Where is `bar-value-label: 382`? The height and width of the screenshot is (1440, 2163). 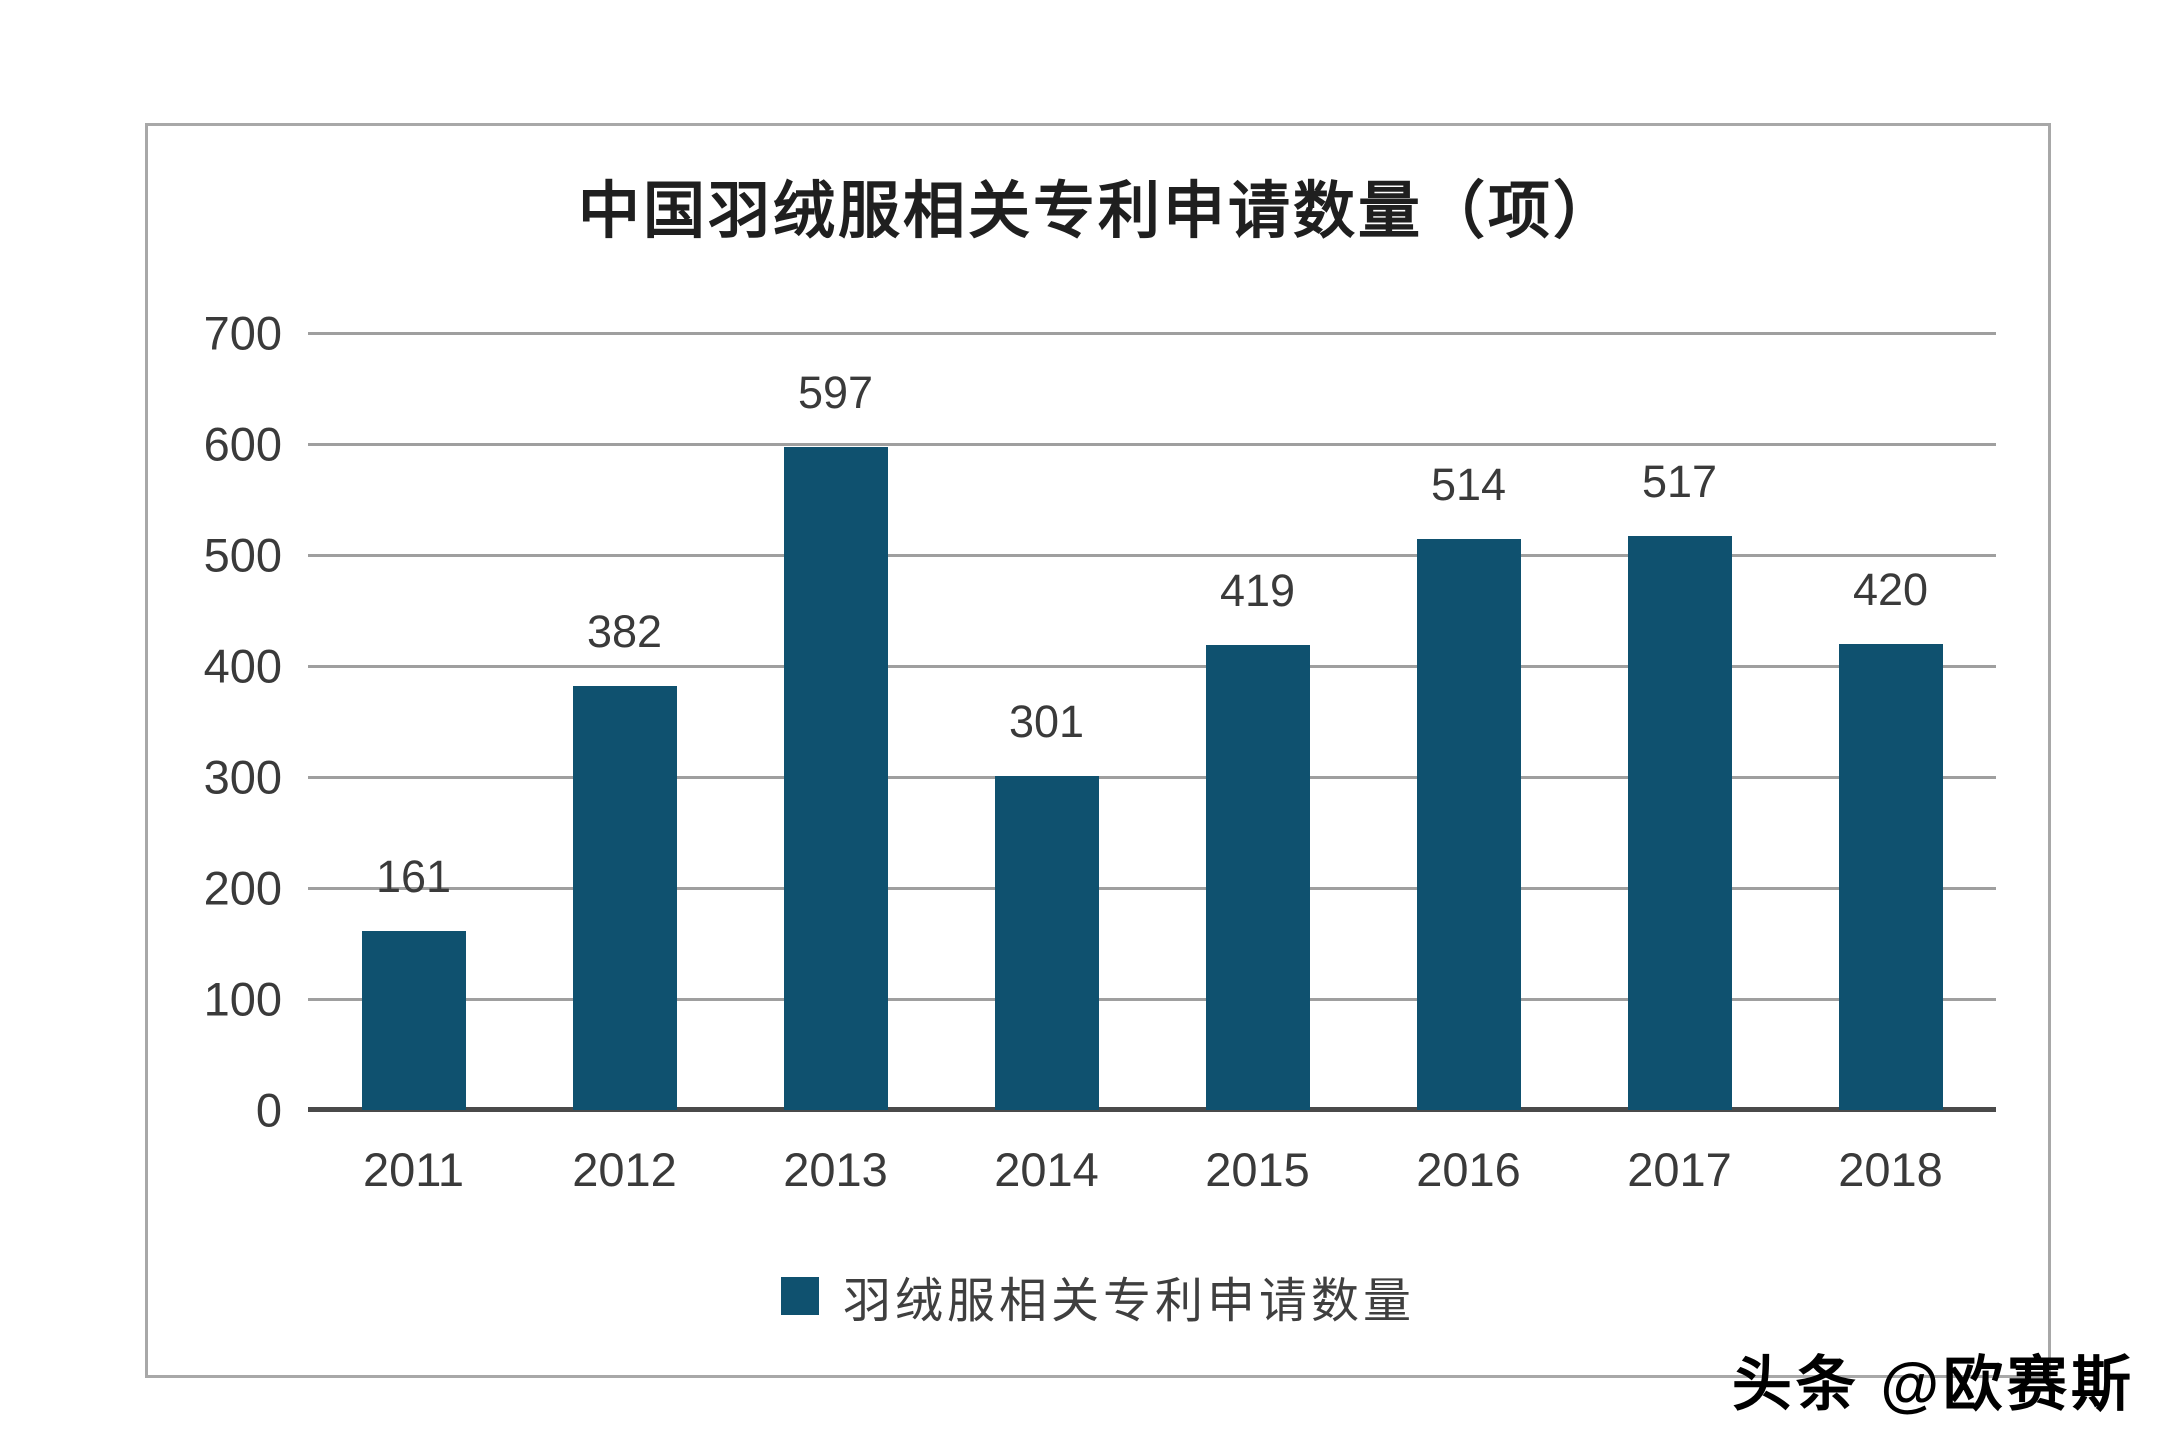 bar-value-label: 382 is located at coordinates (624, 631).